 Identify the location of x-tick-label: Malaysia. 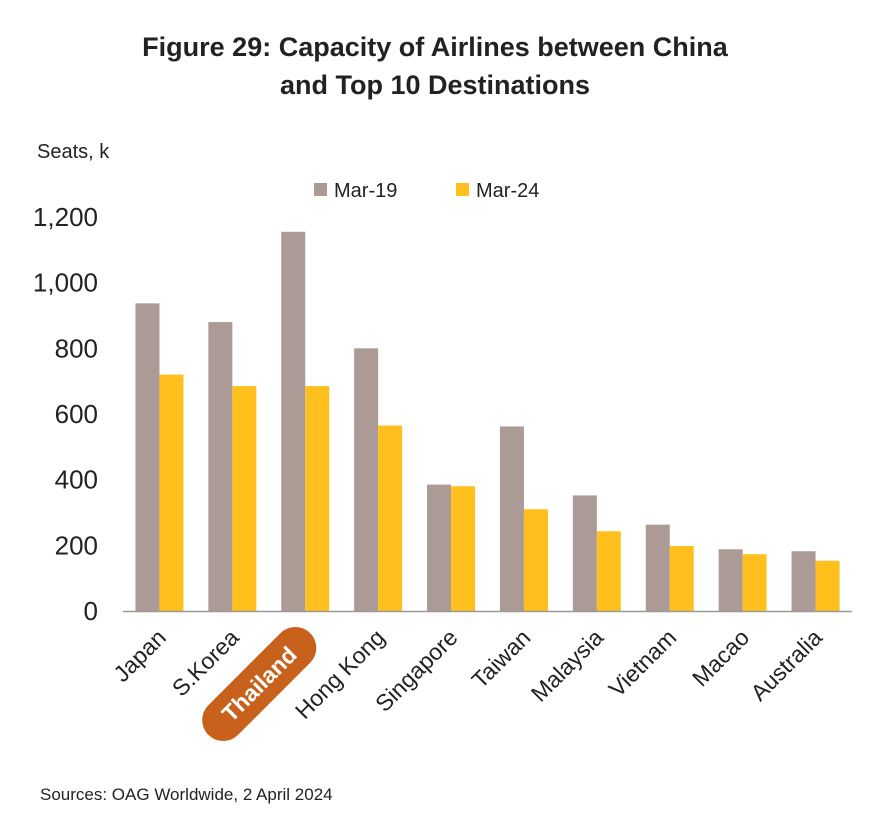
(567, 665).